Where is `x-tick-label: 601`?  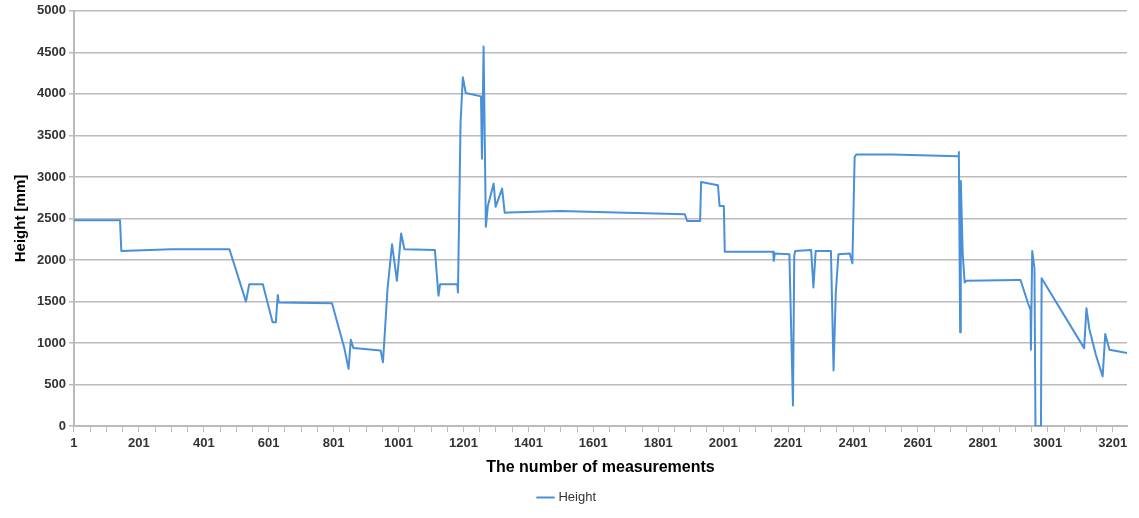
x-tick-label: 601 is located at coordinates (268, 442).